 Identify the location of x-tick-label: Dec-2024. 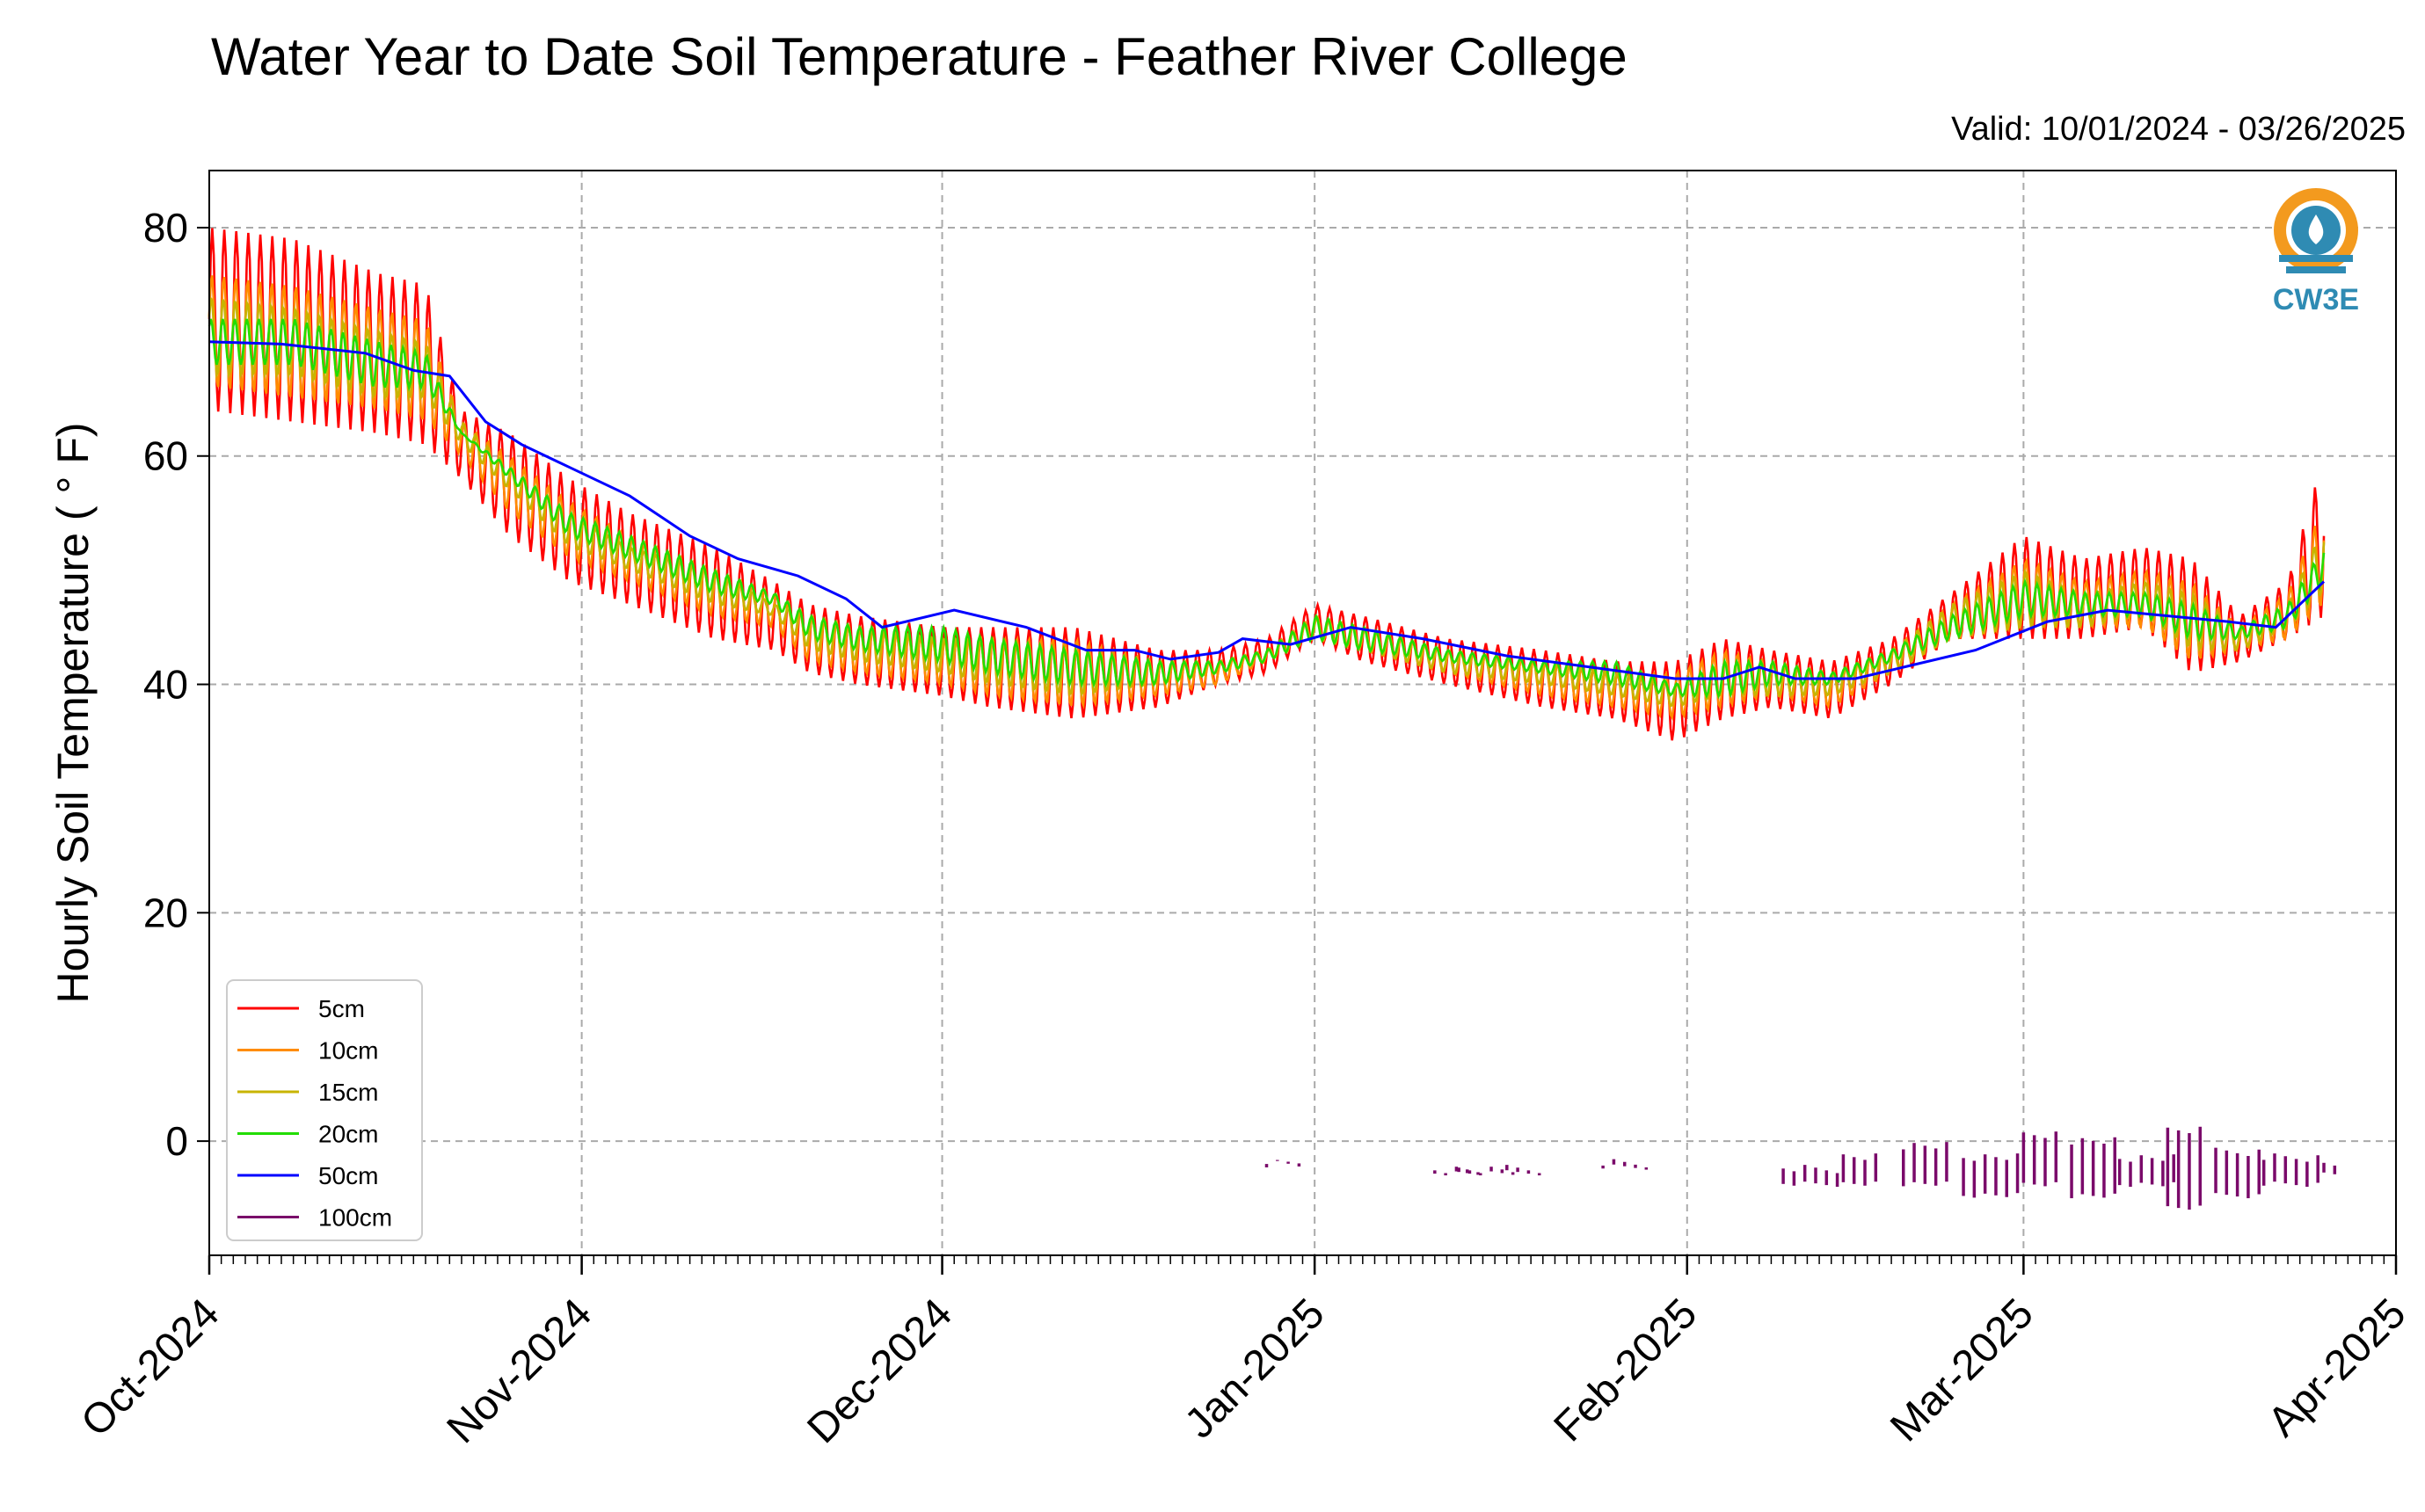
(879, 1372).